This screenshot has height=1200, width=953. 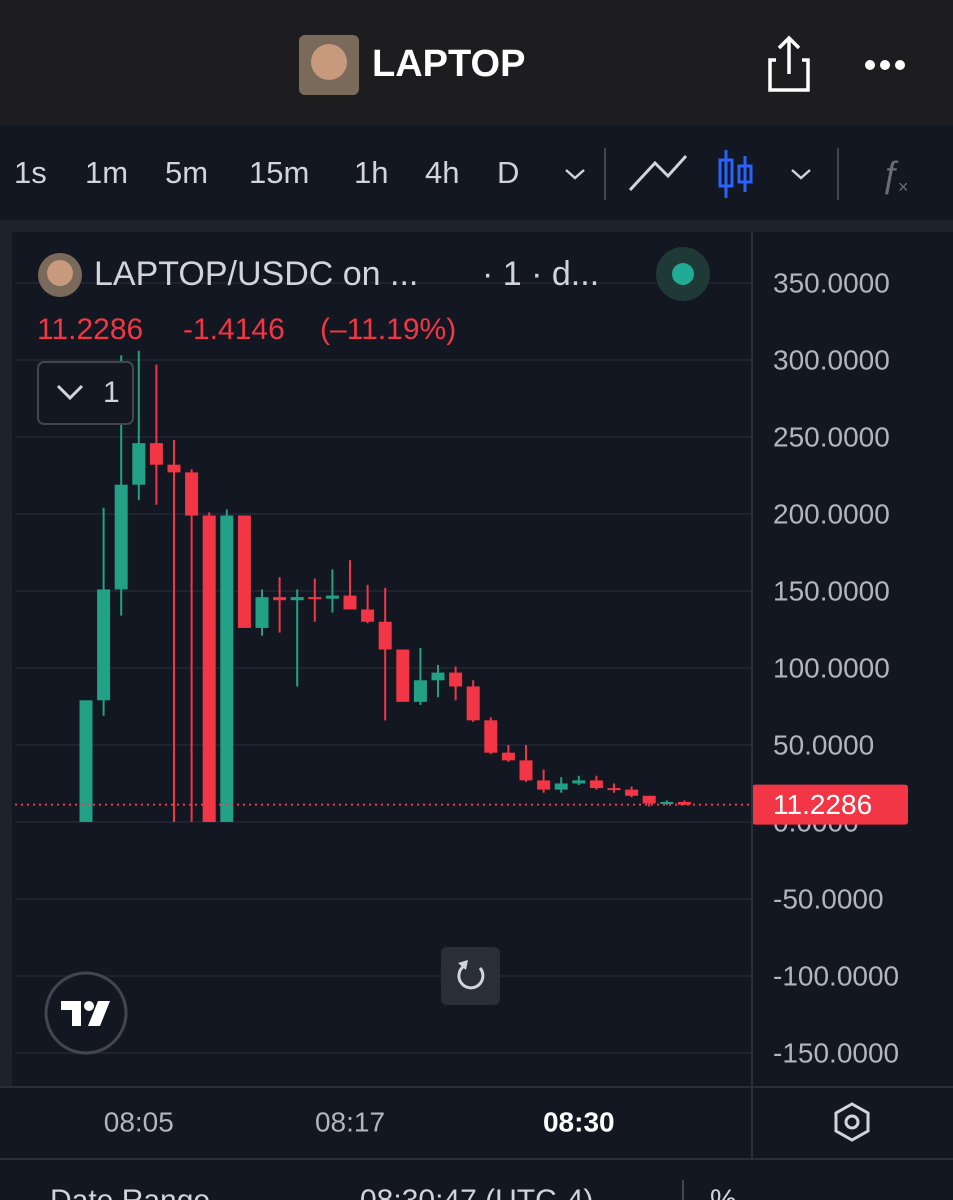 I want to click on x-tick-label: 08:05, so click(x=139, y=1121).